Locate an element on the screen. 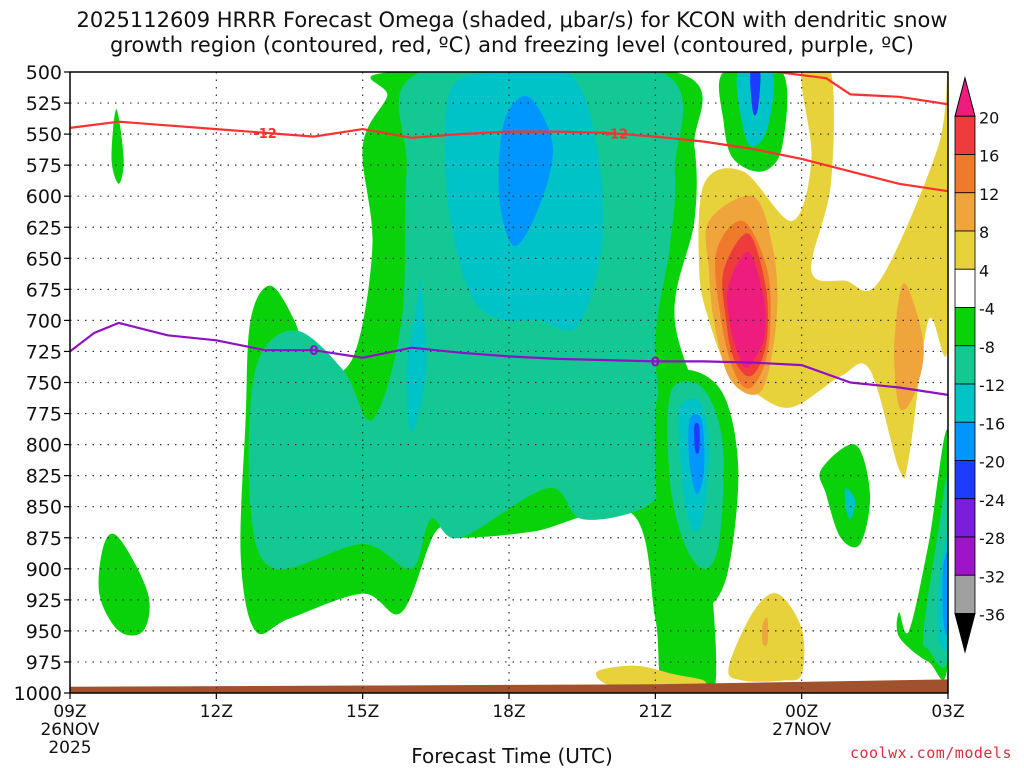 The width and height of the screenshot is (1024, 768). omega-field-cyan-mid-sliver is located at coordinates (416, 356).